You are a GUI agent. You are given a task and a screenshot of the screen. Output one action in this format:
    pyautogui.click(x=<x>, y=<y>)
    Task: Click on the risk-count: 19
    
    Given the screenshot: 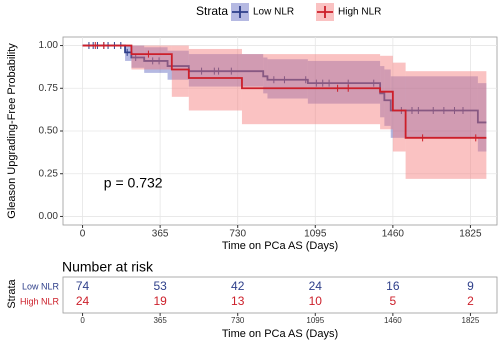 What is the action you would take?
    pyautogui.click(x=160, y=301)
    